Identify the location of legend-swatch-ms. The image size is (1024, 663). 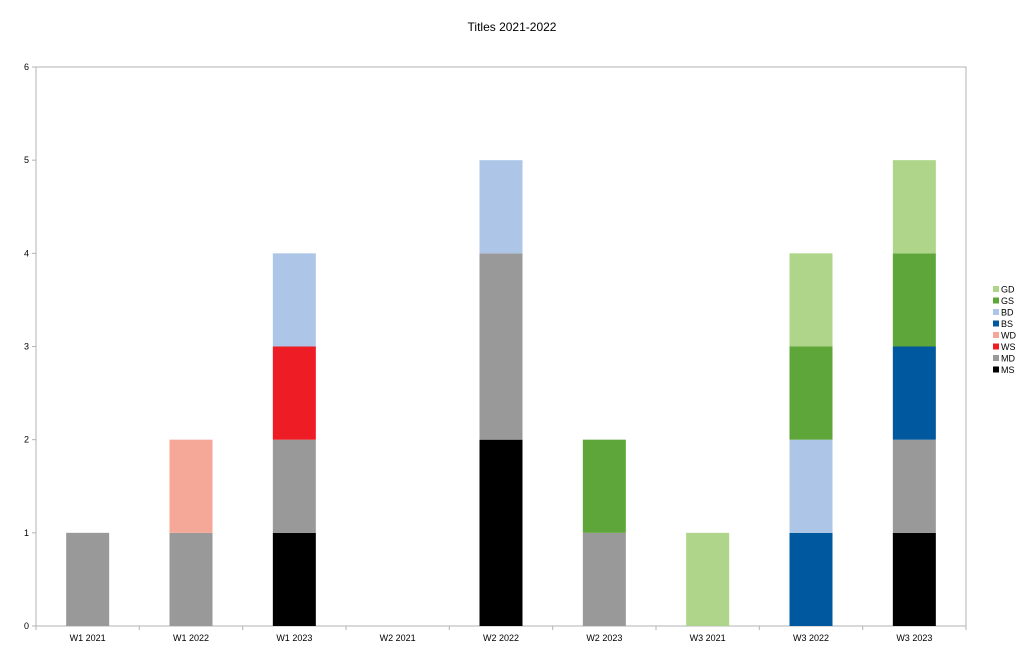
(996, 369).